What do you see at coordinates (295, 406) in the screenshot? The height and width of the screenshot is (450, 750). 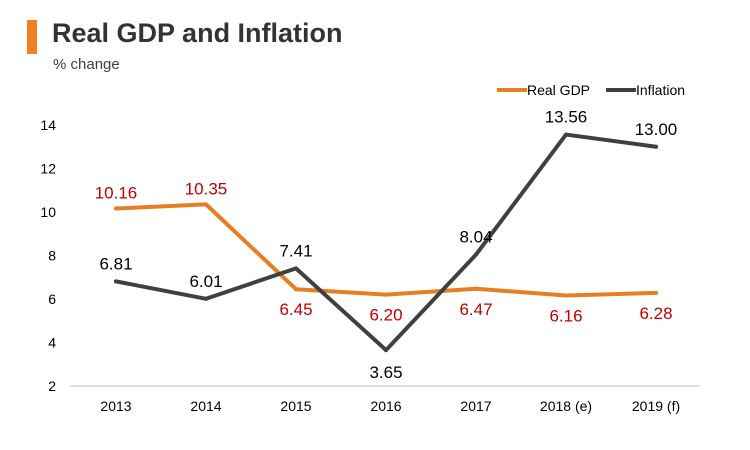 I see `x-tick-label: 2015` at bounding box center [295, 406].